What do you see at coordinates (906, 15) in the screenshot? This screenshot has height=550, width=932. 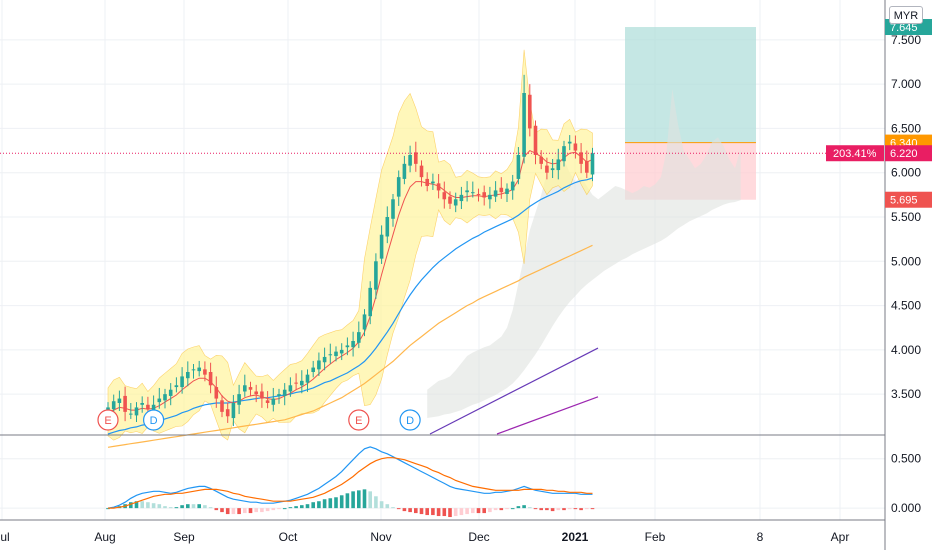 I see `currency-button: MYR` at bounding box center [906, 15].